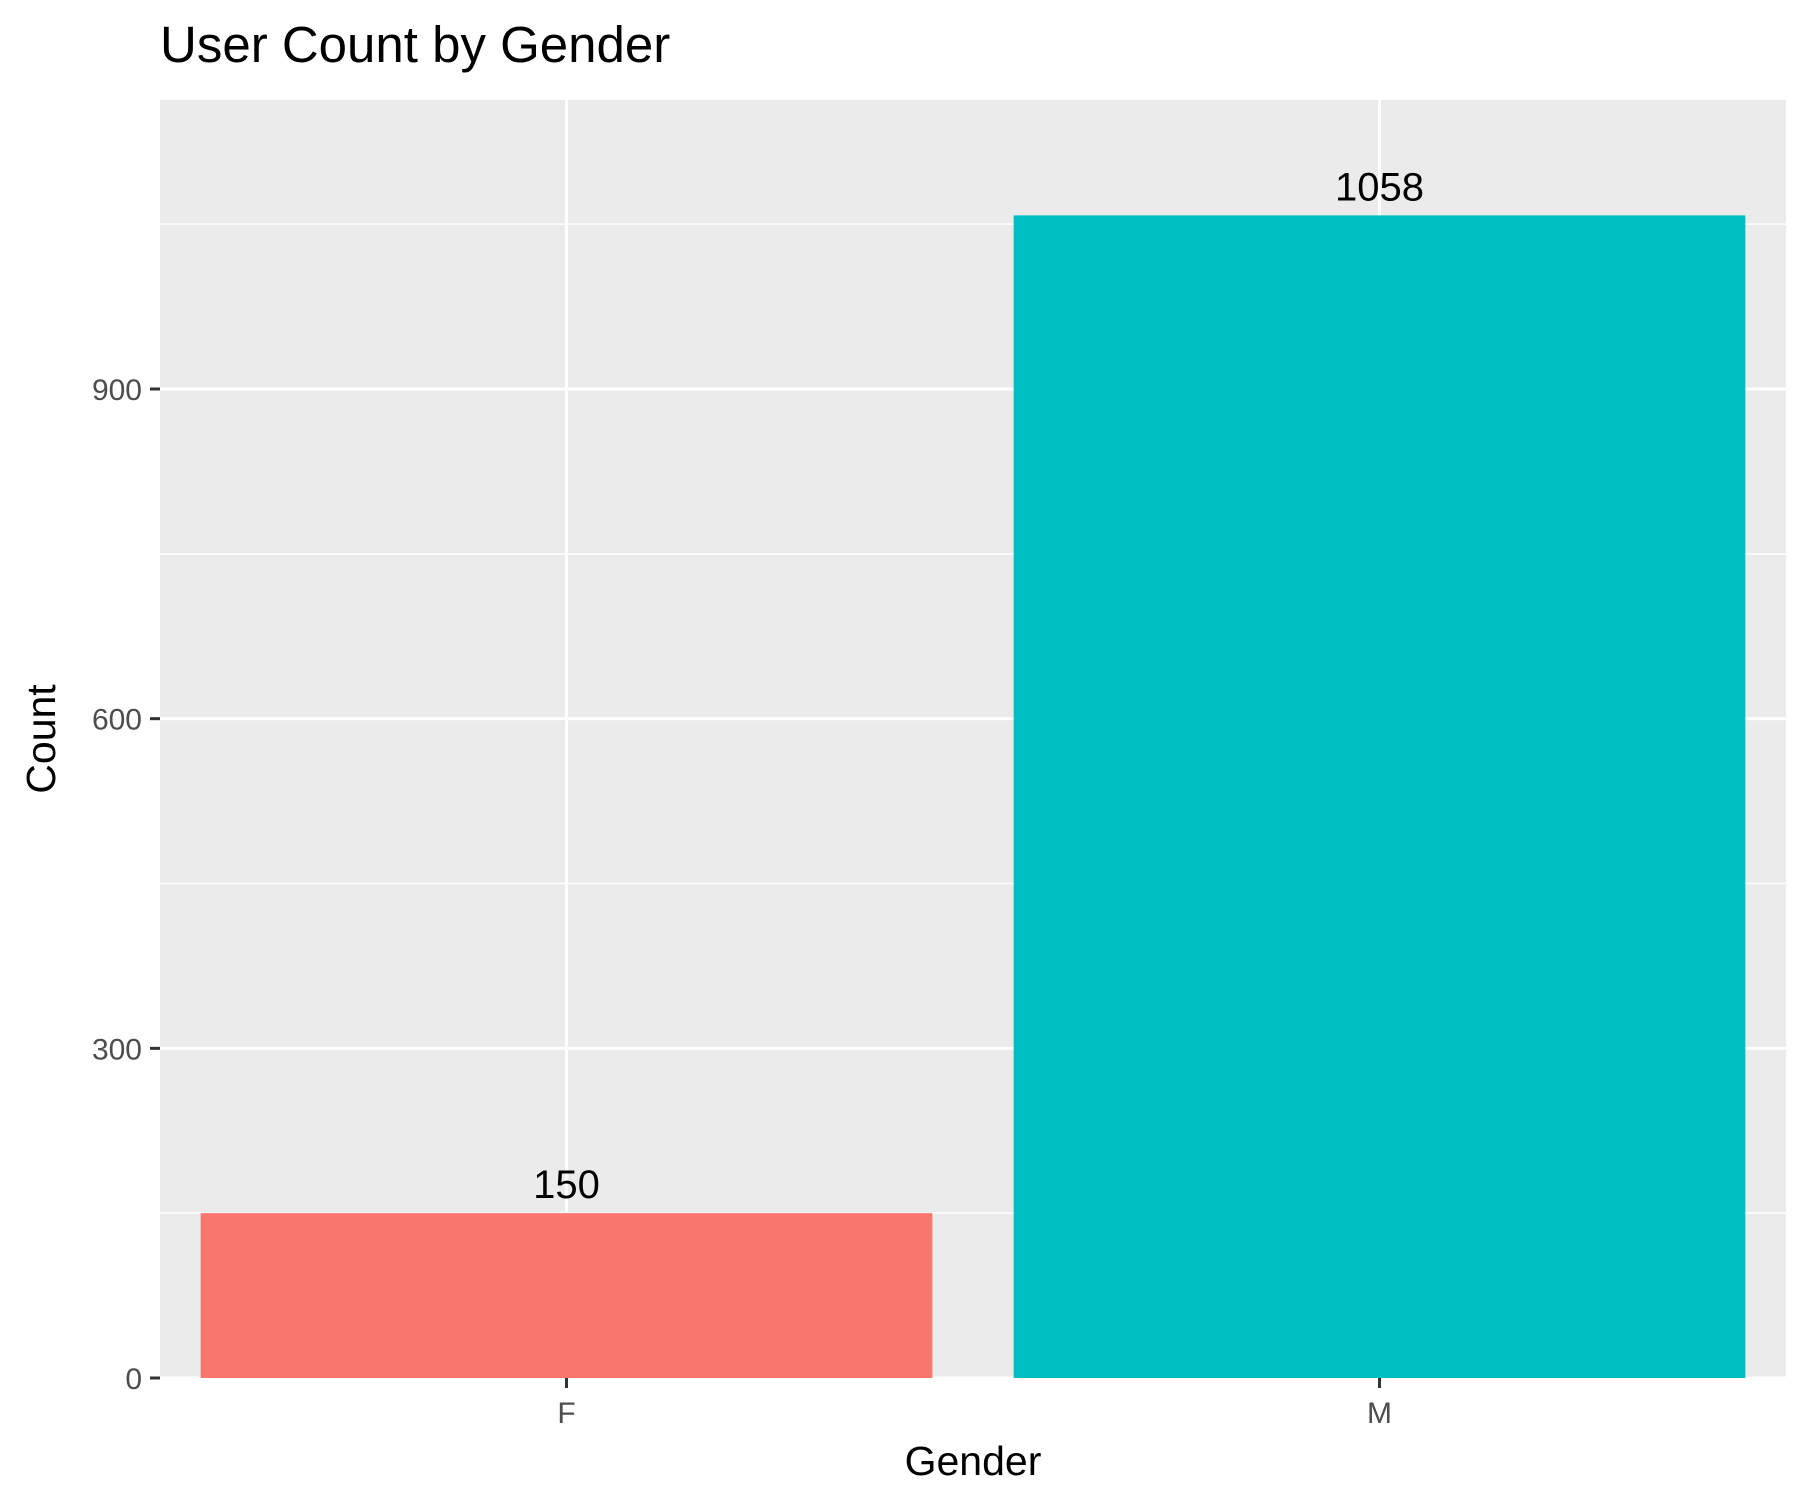 This screenshot has width=1800, height=1500. What do you see at coordinates (566, 1295) in the screenshot?
I see `bar-F` at bounding box center [566, 1295].